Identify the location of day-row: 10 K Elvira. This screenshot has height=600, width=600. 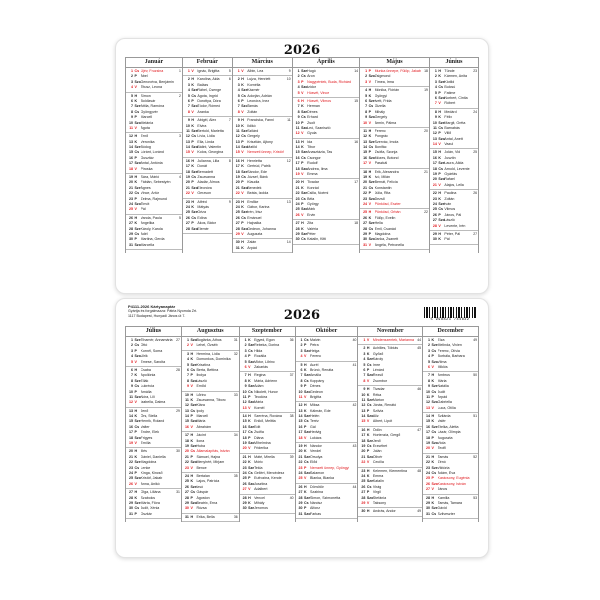
(207, 126).